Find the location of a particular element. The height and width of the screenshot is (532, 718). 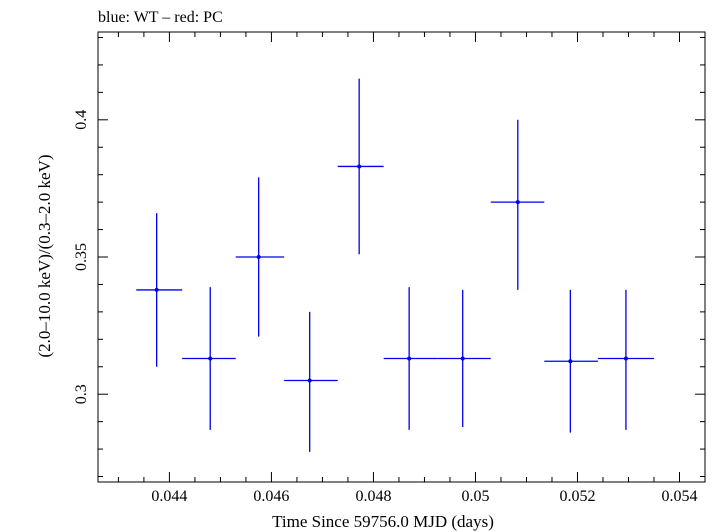

x-tick-label: 0.05 is located at coordinates (475, 496).